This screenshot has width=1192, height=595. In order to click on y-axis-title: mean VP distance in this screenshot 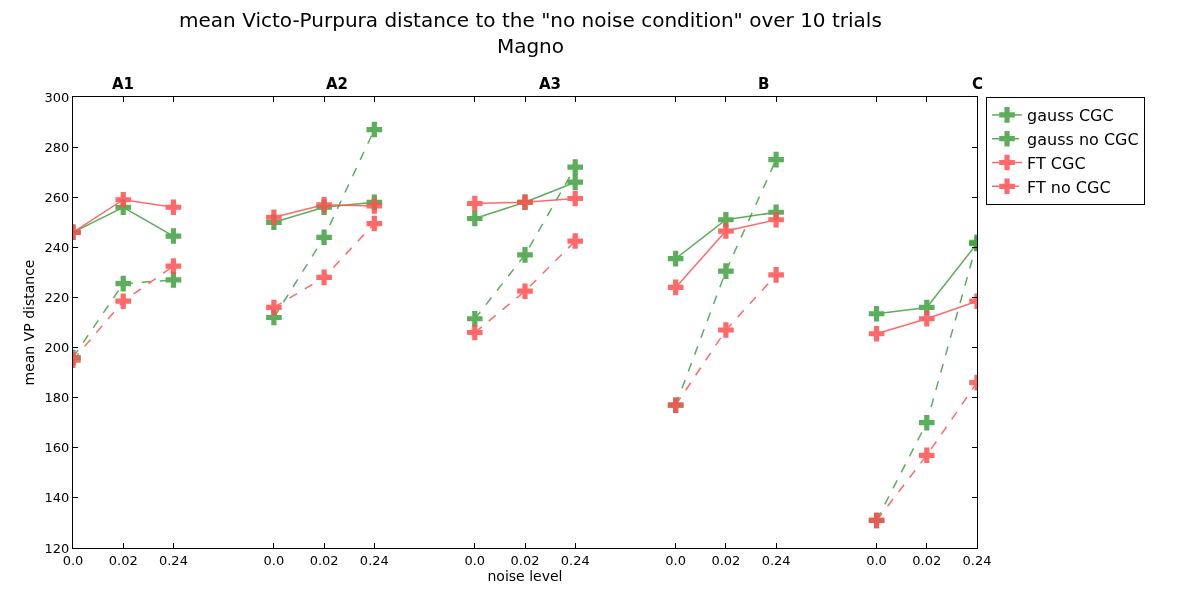, I will do `click(29, 322)`.